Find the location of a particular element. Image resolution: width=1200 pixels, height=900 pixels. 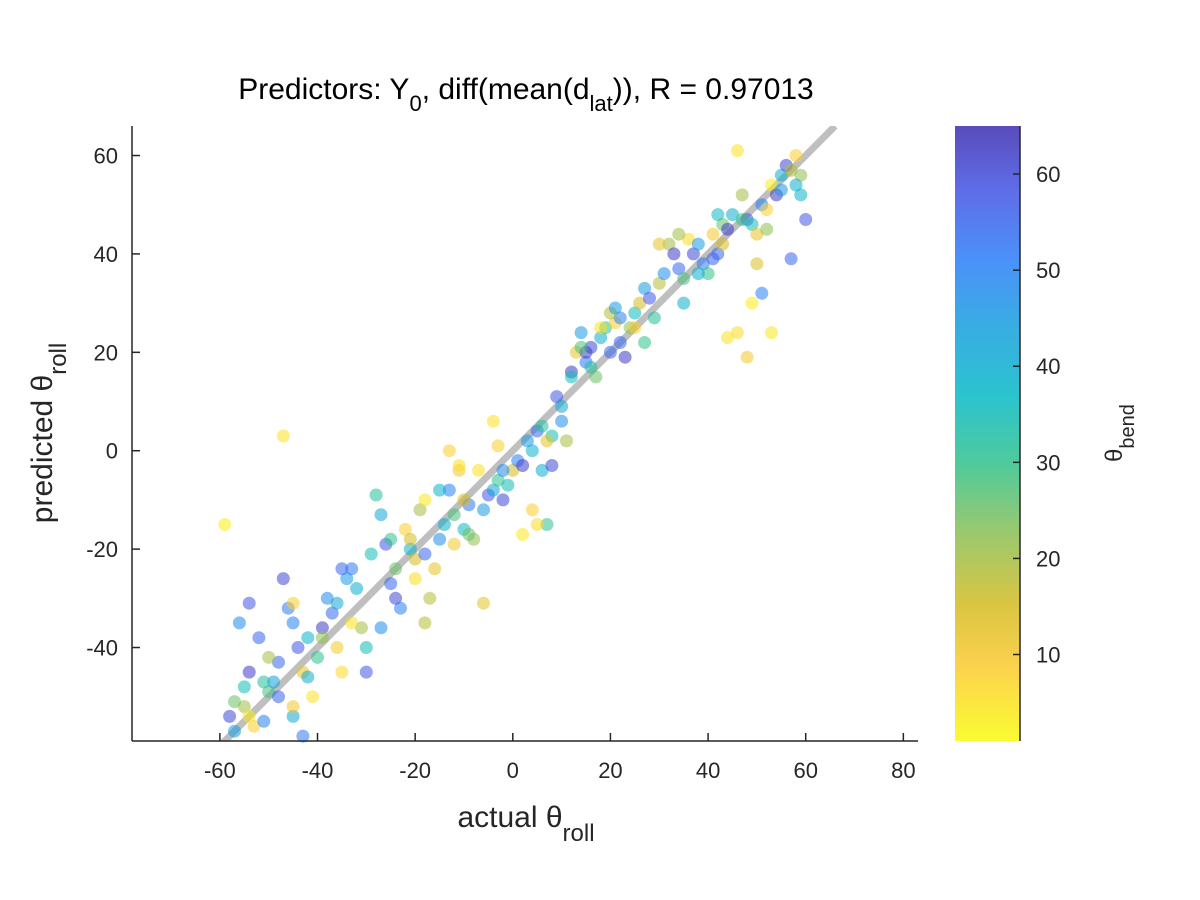

colorbar-tick-label: 60 is located at coordinates (1048, 174).